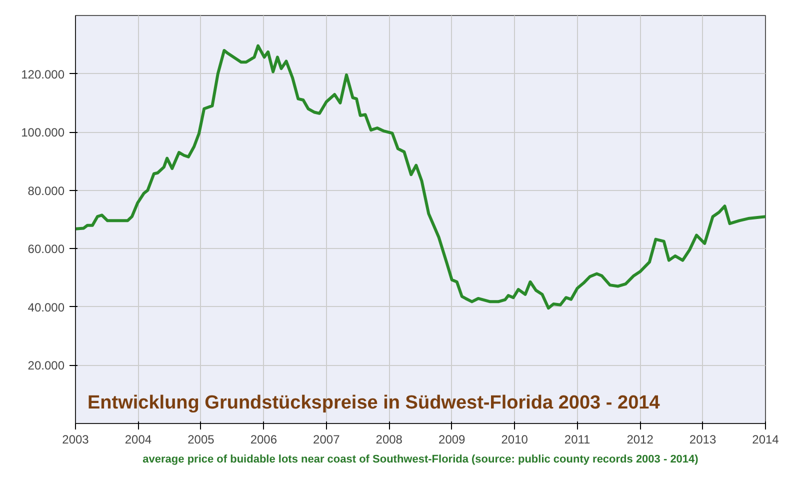 Image resolution: width=800 pixels, height=480 pixels. What do you see at coordinates (201, 439) in the screenshot?
I see `x-tick-label: 2005` at bounding box center [201, 439].